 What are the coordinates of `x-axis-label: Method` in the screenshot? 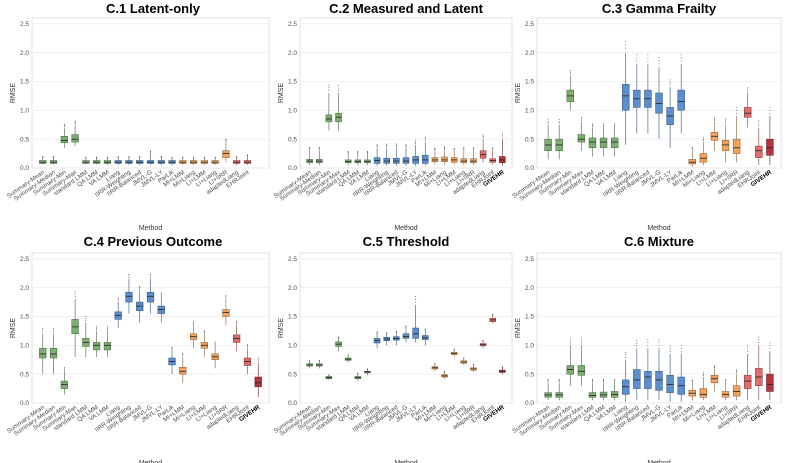 It's located at (658, 461).